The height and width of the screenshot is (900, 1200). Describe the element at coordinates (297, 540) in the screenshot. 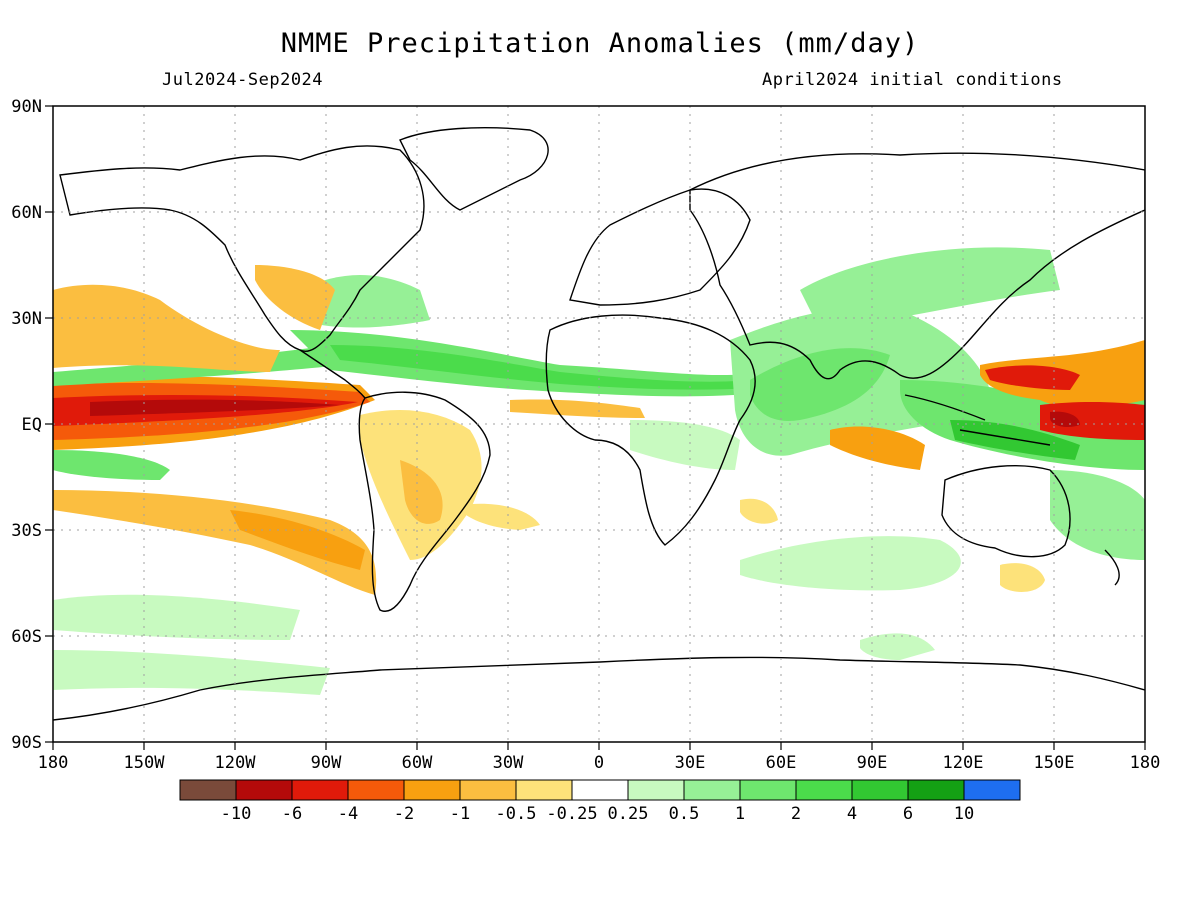

I see `anomaly-dry-south-pacific-core` at that location.